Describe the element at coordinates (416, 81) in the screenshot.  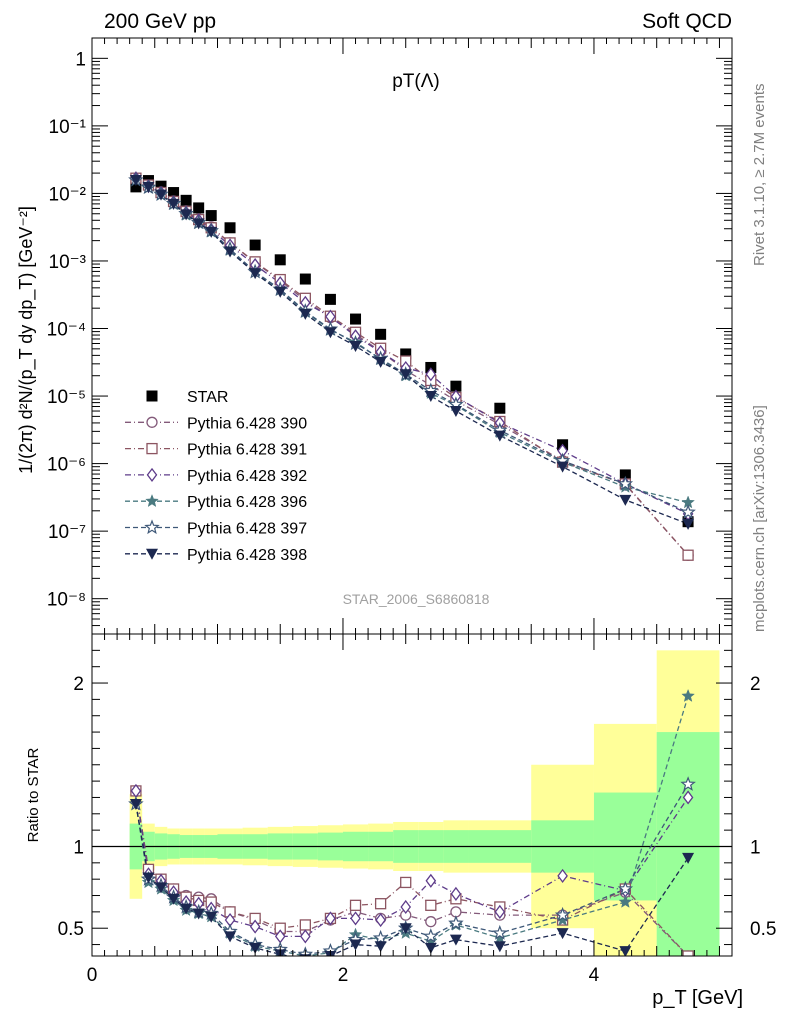
I see `main-title: pT(Λ)` at that location.